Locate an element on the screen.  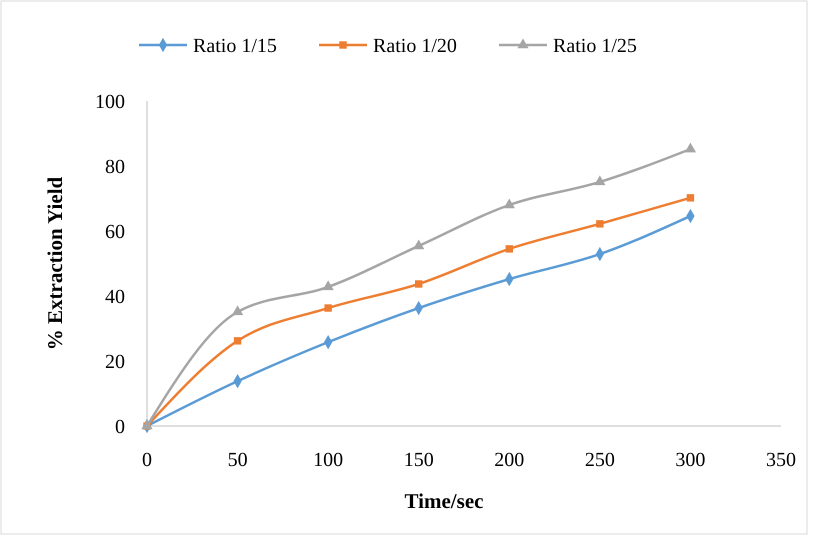
legend-label: Ratio 1/25 is located at coordinates (595, 46).